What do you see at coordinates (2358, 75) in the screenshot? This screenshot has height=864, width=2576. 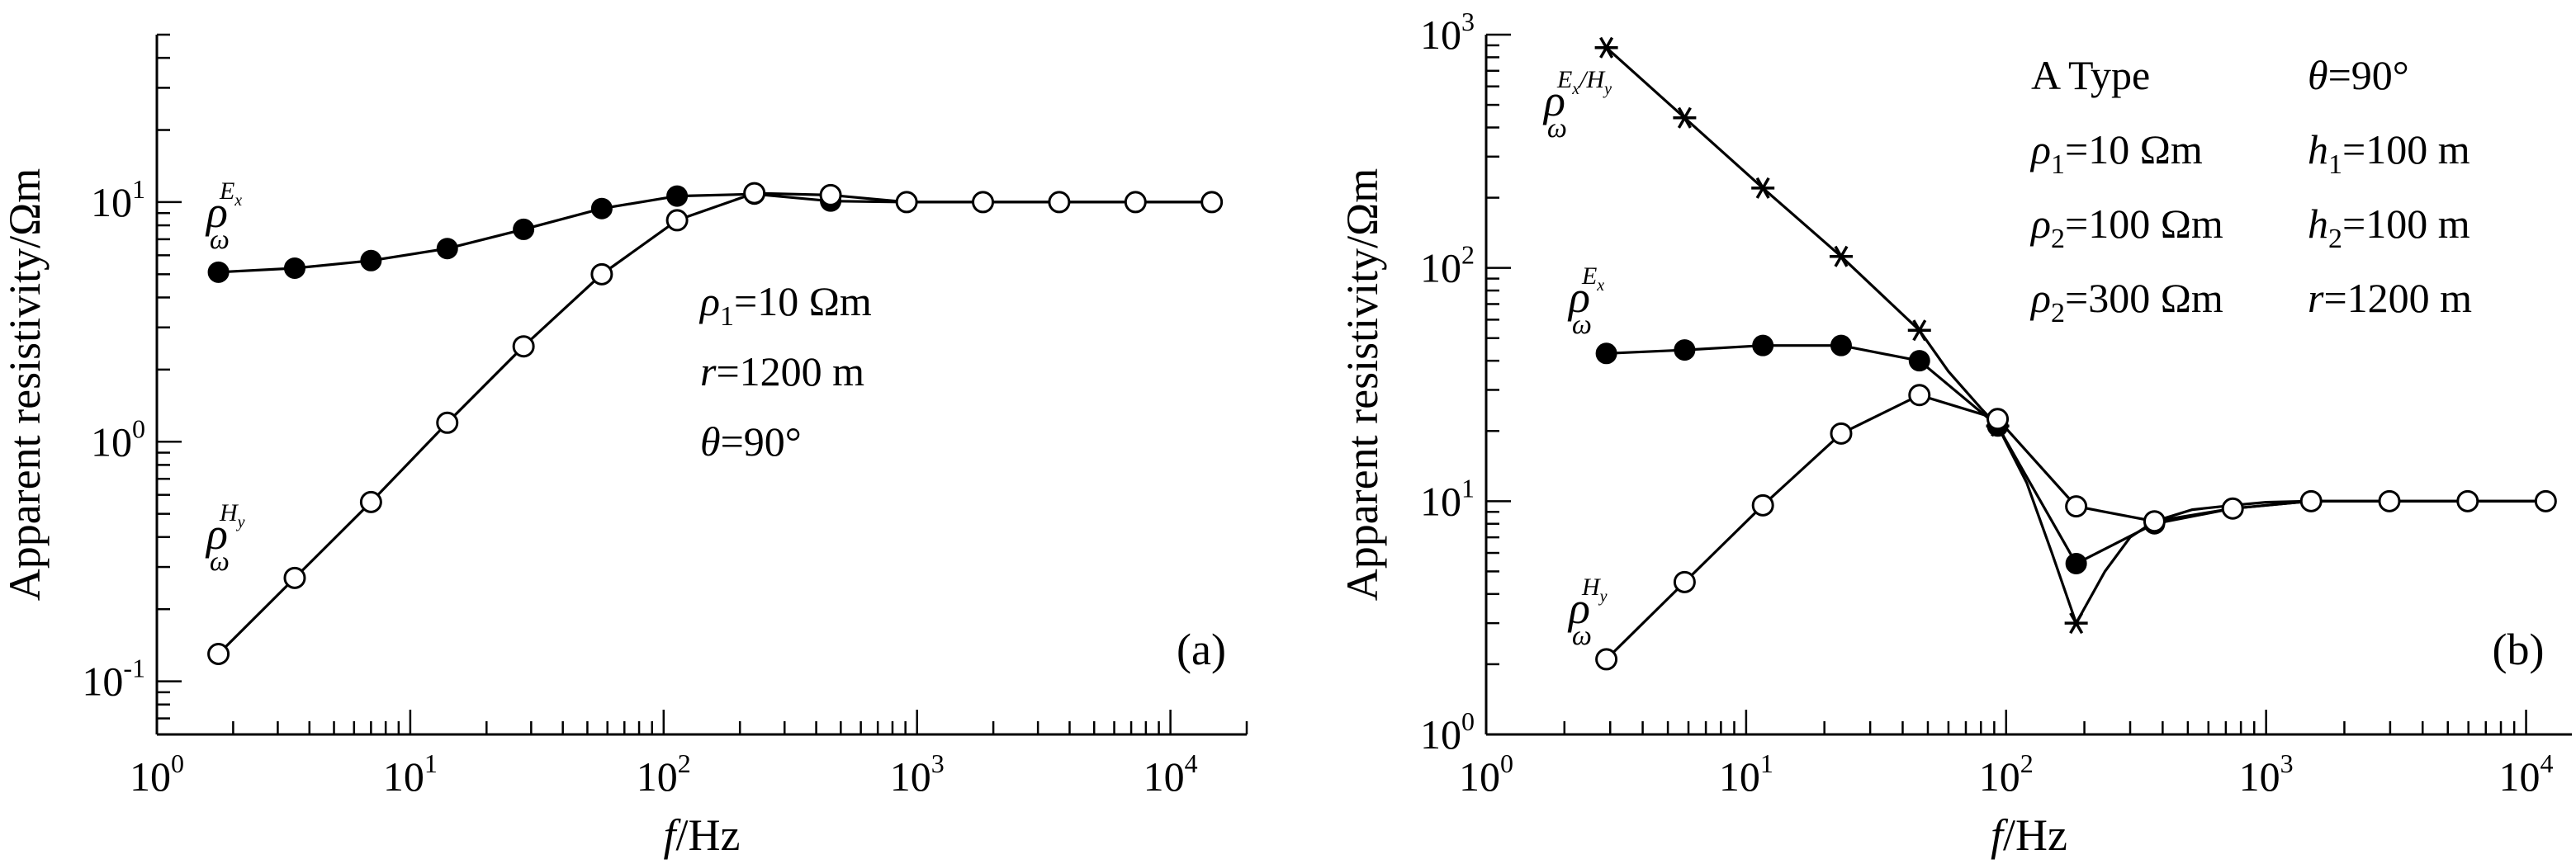 I see `parameter-text: θ=90°` at bounding box center [2358, 75].